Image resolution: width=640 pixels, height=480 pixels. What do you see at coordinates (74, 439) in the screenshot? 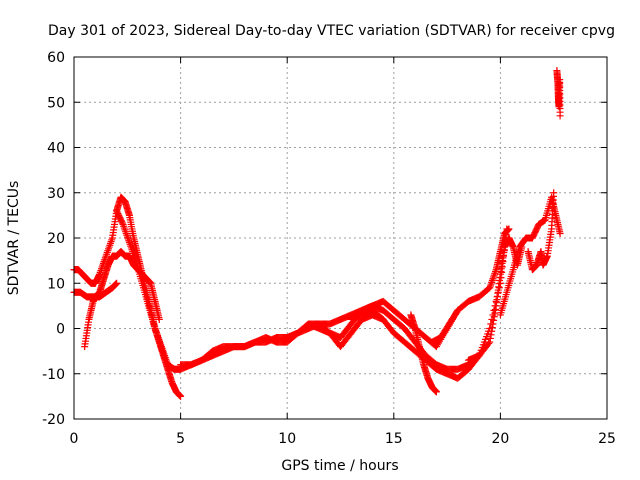
I see `x-tick-label: 0` at bounding box center [74, 439].